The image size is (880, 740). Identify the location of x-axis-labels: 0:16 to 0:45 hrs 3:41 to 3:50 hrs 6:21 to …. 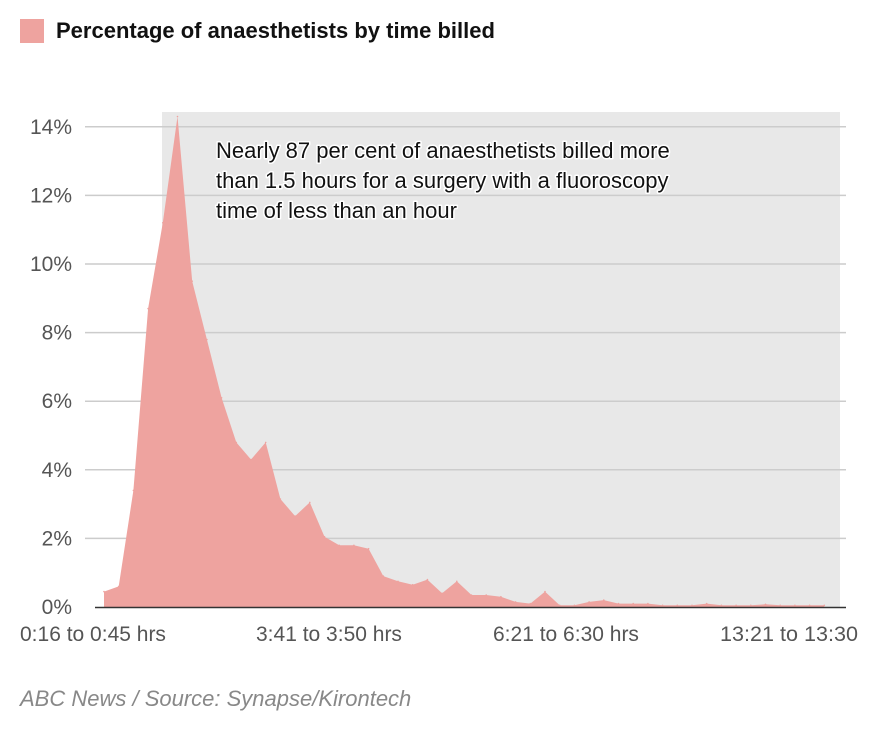
(439, 634).